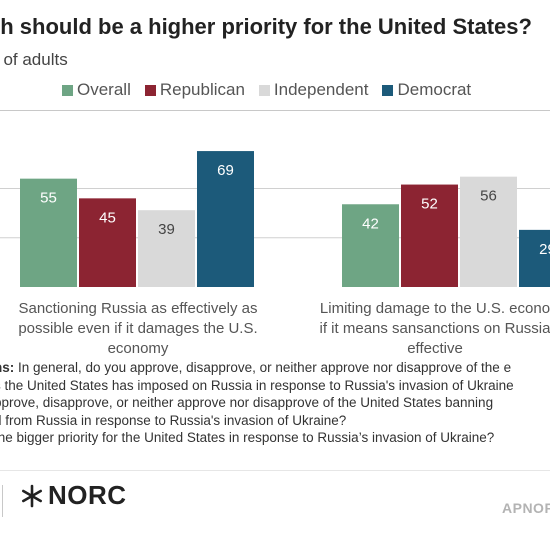 The width and height of the screenshot is (550, 550). What do you see at coordinates (434, 308) in the screenshot?
I see `category-label-line: Limiting damage to the U.S. econo` at bounding box center [434, 308].